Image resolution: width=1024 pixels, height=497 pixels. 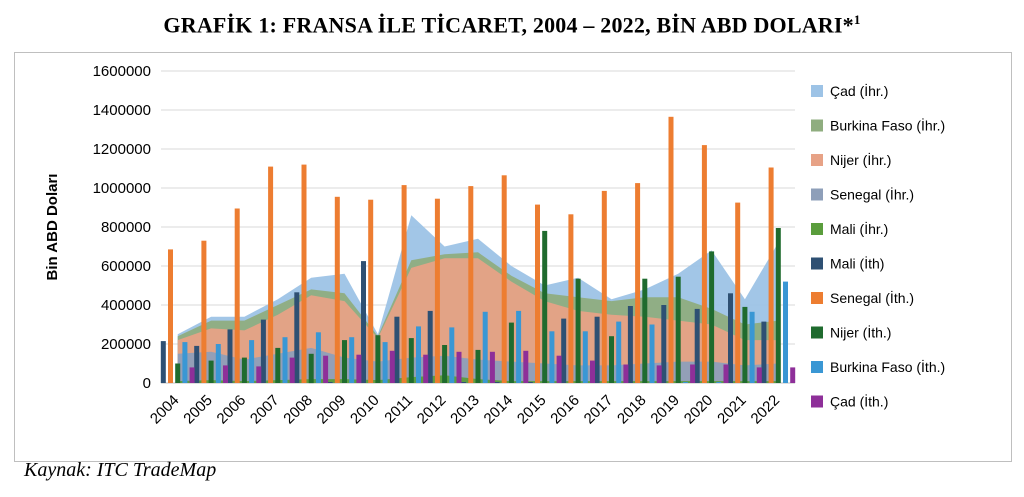 What do you see at coordinates (599, 410) in the screenshot?
I see `x-tick-label: 2017` at bounding box center [599, 410].